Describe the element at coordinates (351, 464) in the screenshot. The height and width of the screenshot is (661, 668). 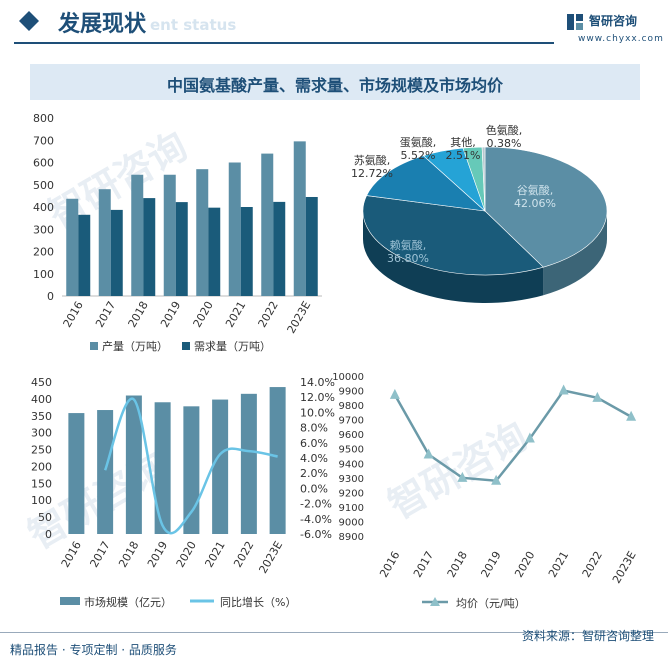
I see `y-tick-label: 9400` at that location.